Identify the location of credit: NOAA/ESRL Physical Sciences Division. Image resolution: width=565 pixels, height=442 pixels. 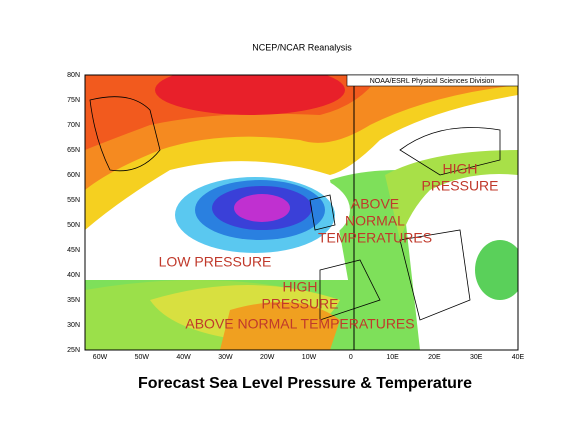
(432, 81).